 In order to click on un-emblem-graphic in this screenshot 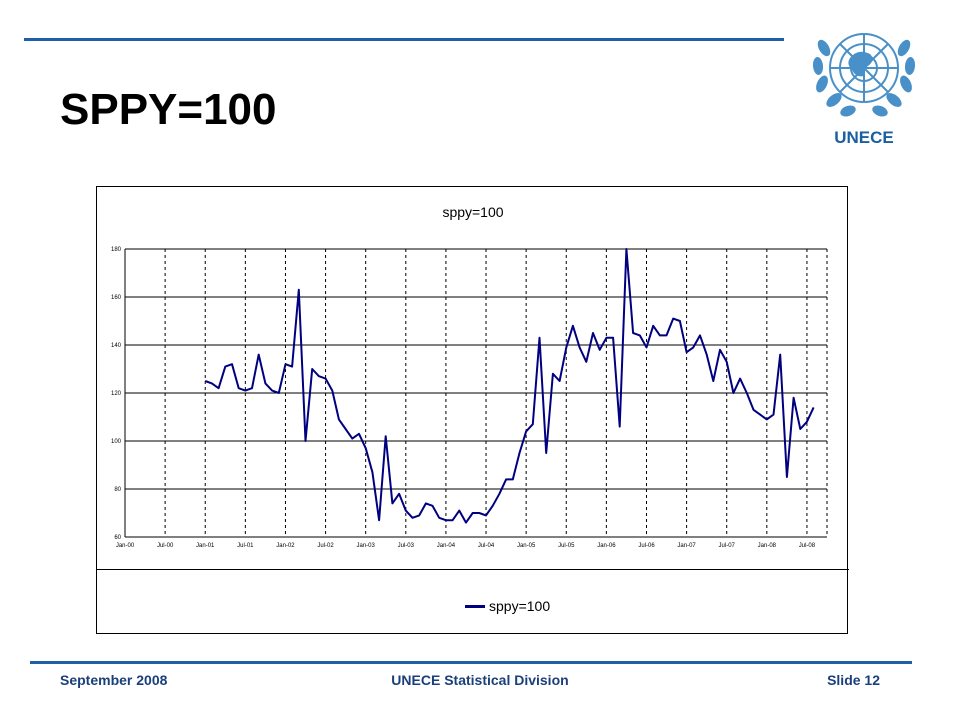, I will do `click(864, 75)`.